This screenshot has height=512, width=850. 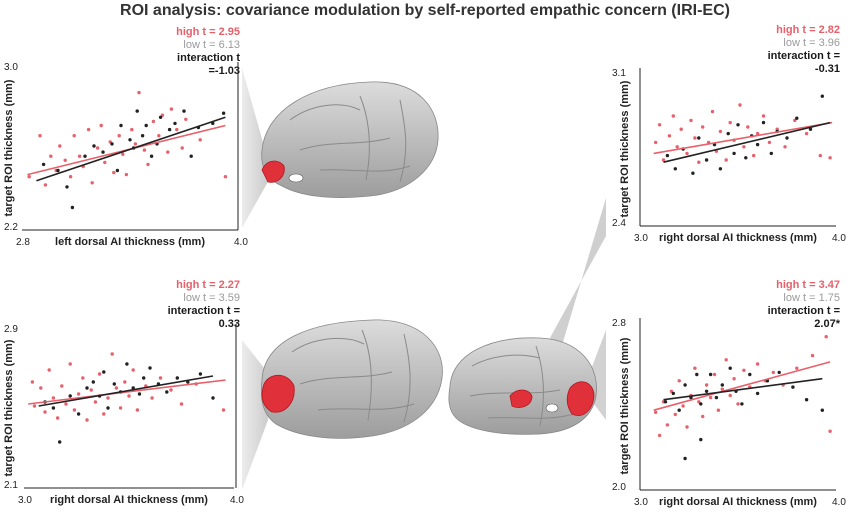 What do you see at coordinates (130, 242) in the screenshot?
I see `x-axis-label: left dorsal AI thickness (mm)` at bounding box center [130, 242].